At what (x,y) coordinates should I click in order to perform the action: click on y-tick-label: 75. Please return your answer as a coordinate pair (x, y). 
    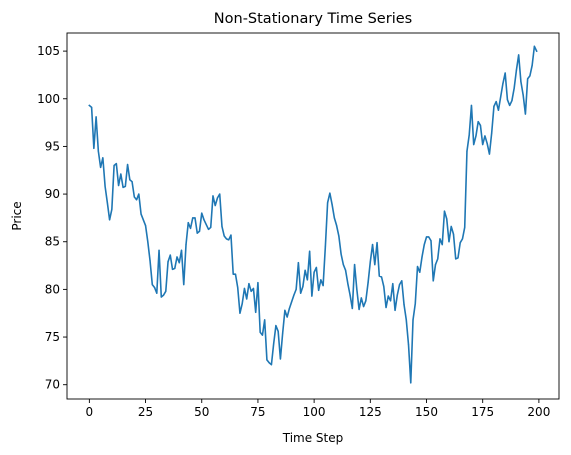
    Looking at the image, I should click on (52, 337).